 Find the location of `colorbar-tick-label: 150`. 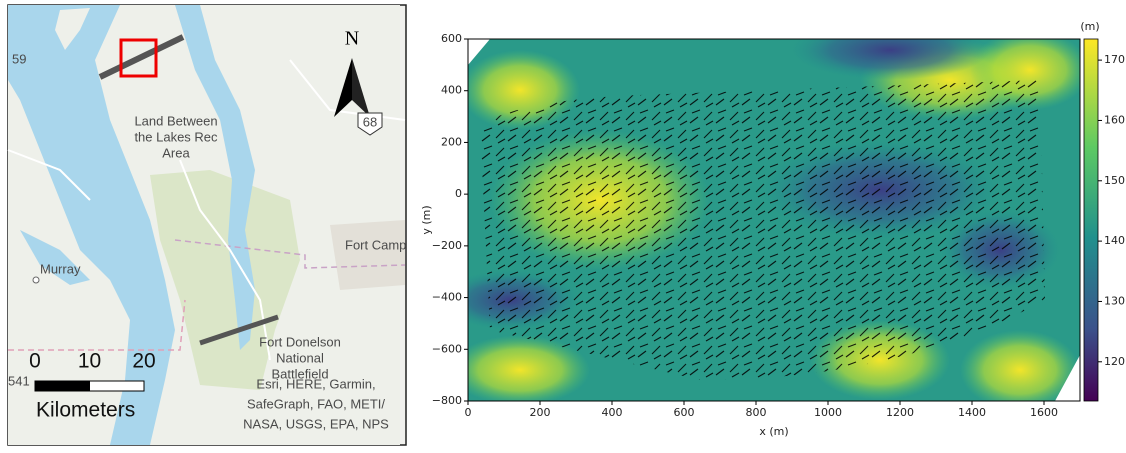

colorbar-tick-label: 150 is located at coordinates (1114, 180).